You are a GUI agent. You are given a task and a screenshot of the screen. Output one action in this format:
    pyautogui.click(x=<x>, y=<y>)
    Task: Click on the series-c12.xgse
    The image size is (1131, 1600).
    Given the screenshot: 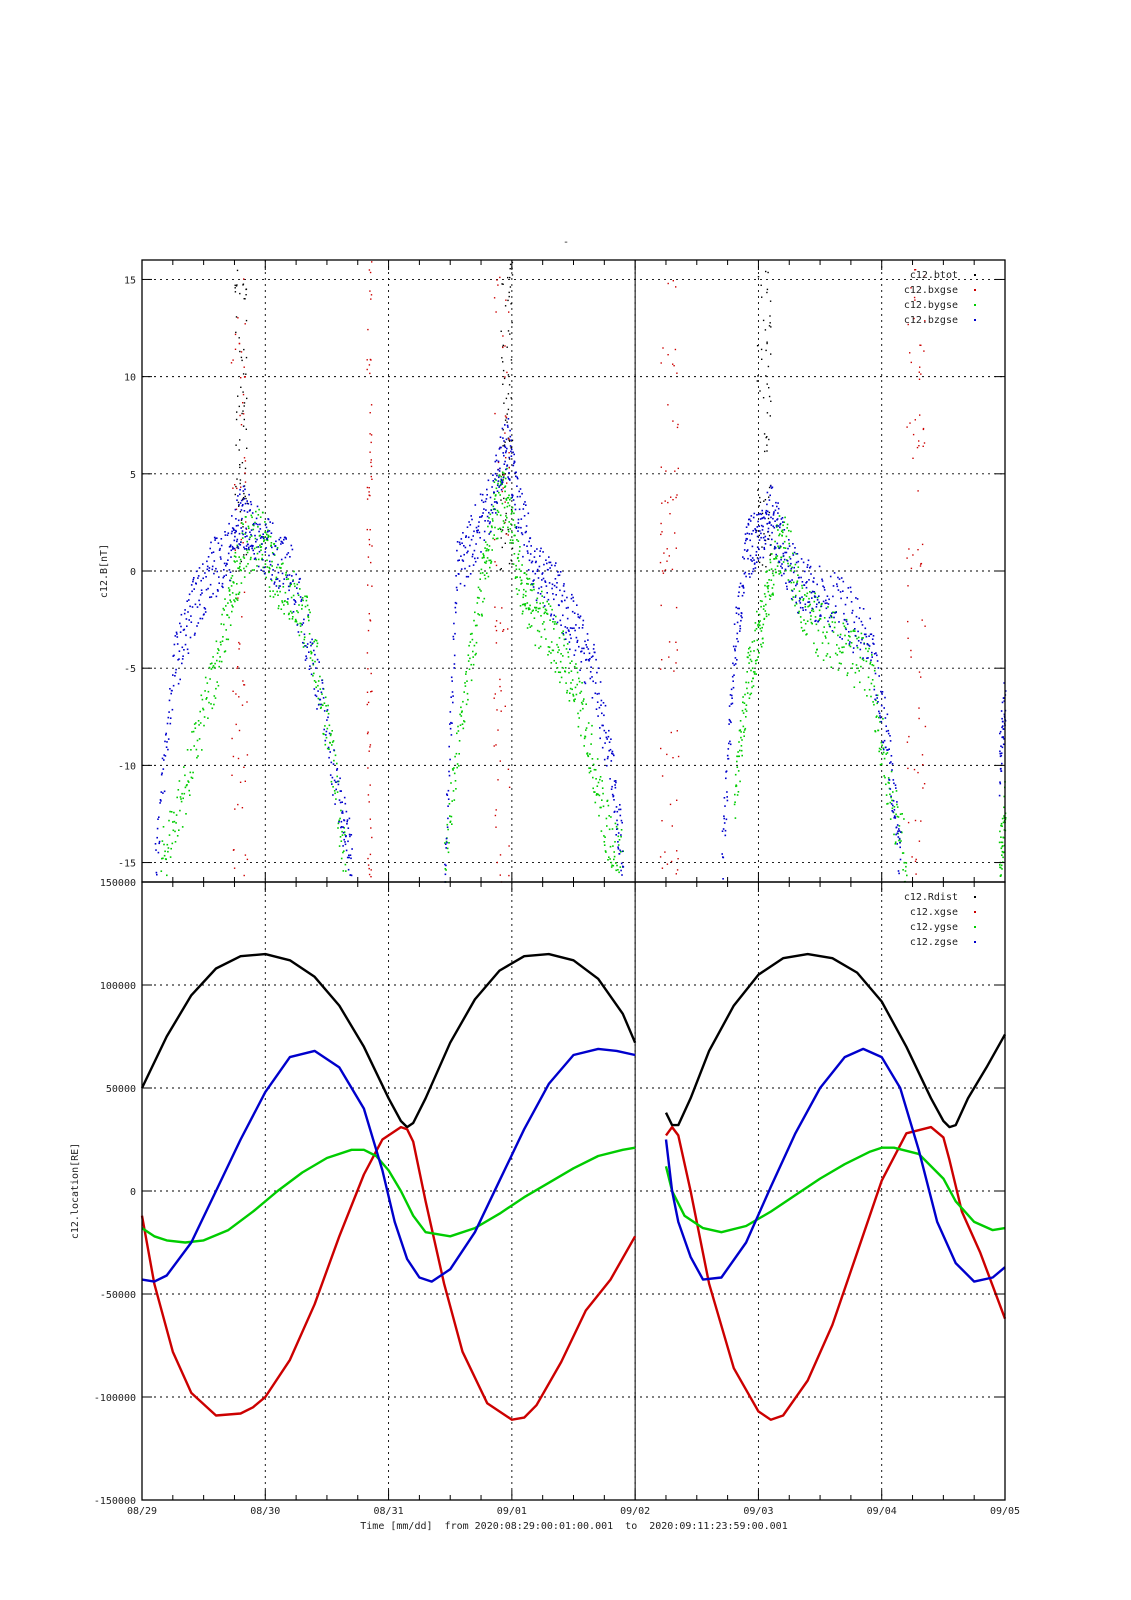 What is the action you would take?
    pyautogui.click(x=573, y=1273)
    